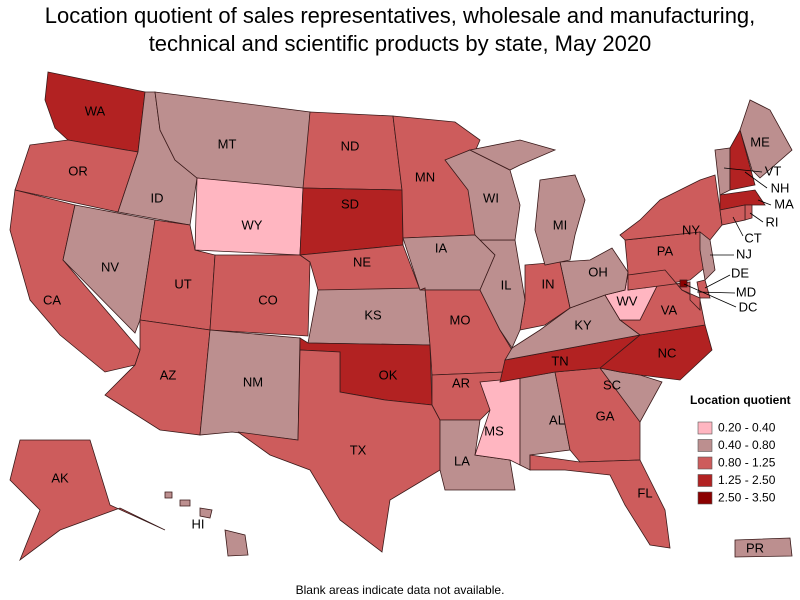 The width and height of the screenshot is (800, 600). I want to click on state-label: VT, so click(773, 170).